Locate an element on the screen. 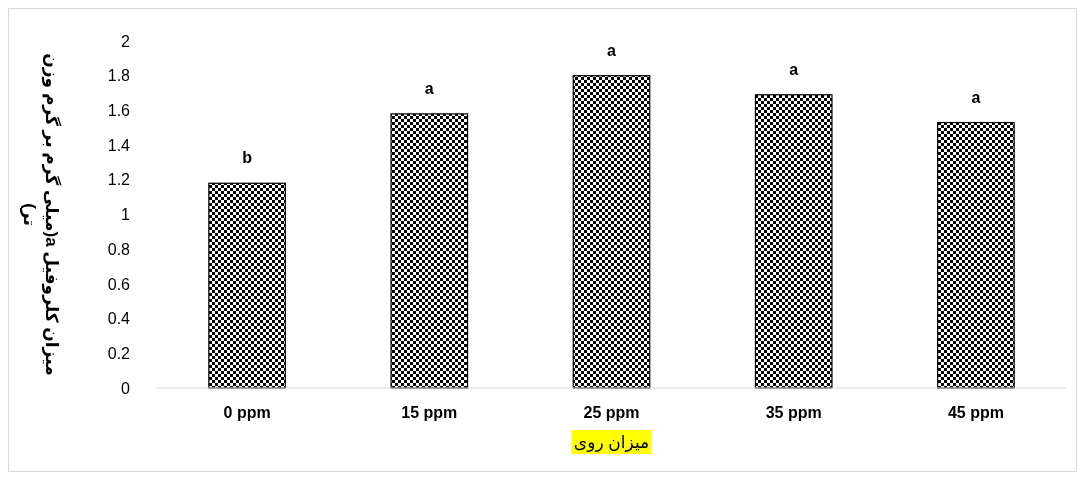 The width and height of the screenshot is (1085, 480). y-tick-label: 0.4 is located at coordinates (119, 319).